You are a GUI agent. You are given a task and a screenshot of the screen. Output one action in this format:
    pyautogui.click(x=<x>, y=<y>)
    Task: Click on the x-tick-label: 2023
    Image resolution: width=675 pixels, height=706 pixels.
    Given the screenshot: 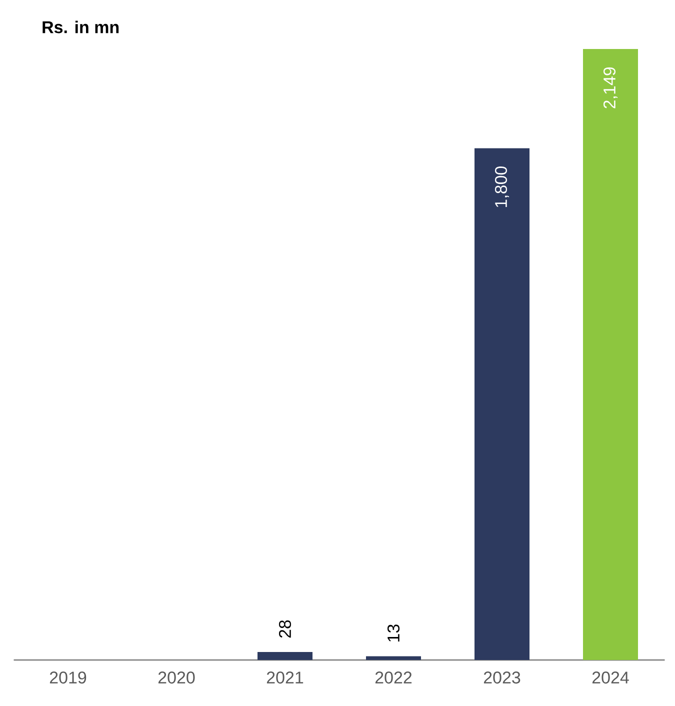 What is the action you would take?
    pyautogui.click(x=502, y=678)
    